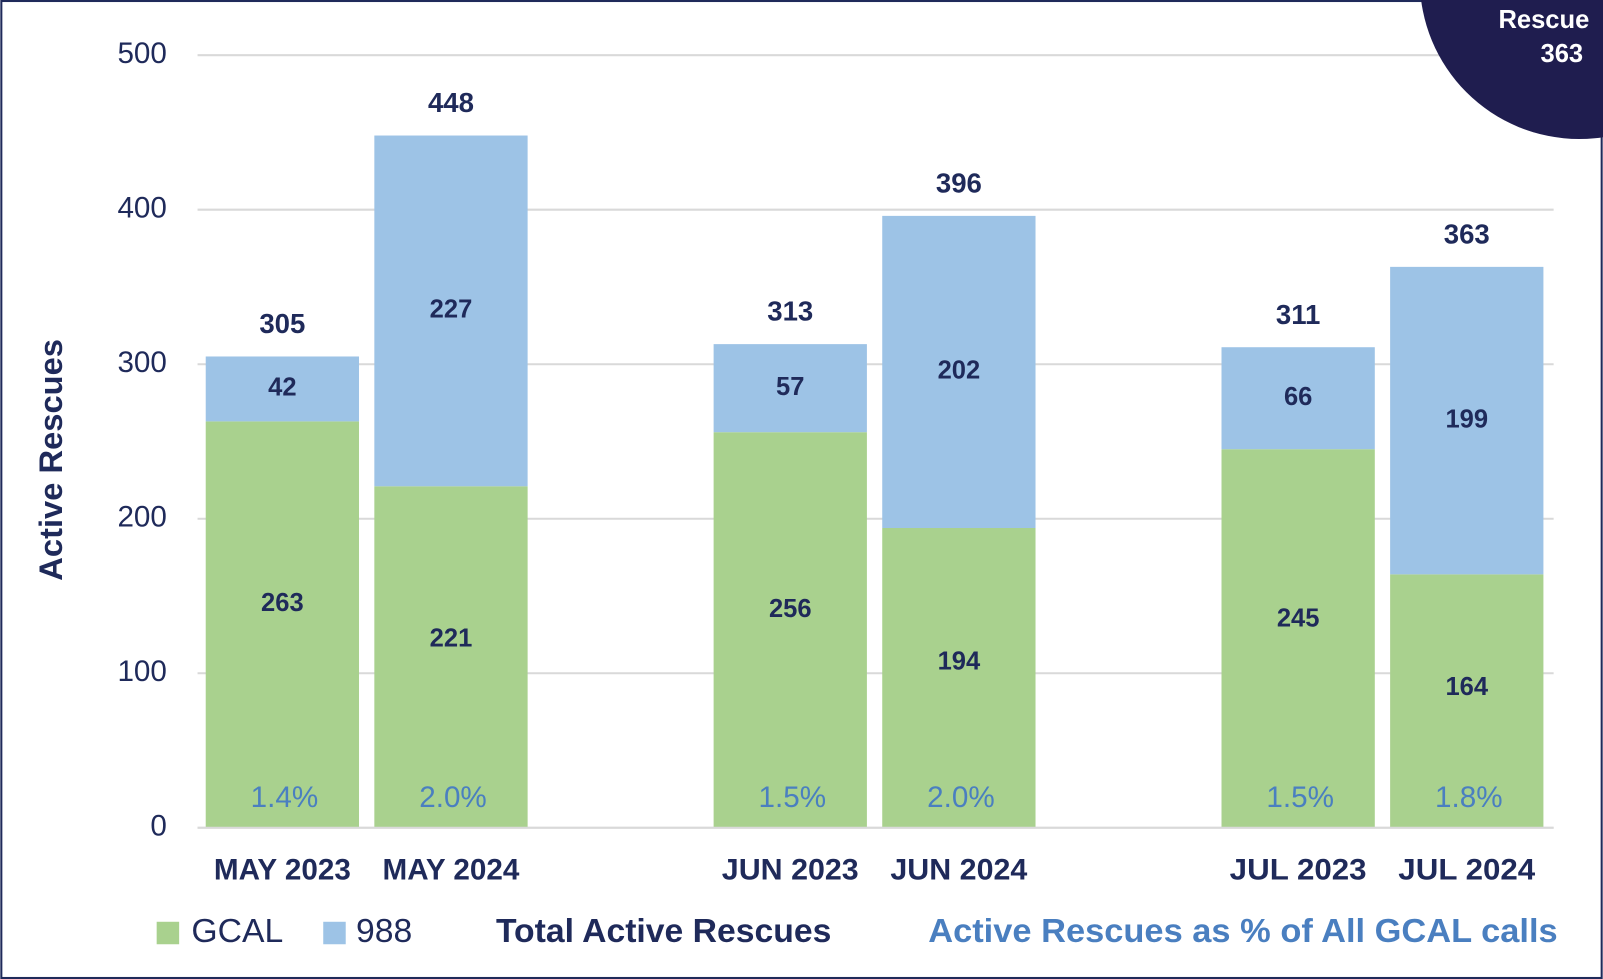 This screenshot has width=1603, height=979. What do you see at coordinates (1298, 870) in the screenshot?
I see `x-tick-label: JUL 2023` at bounding box center [1298, 870].